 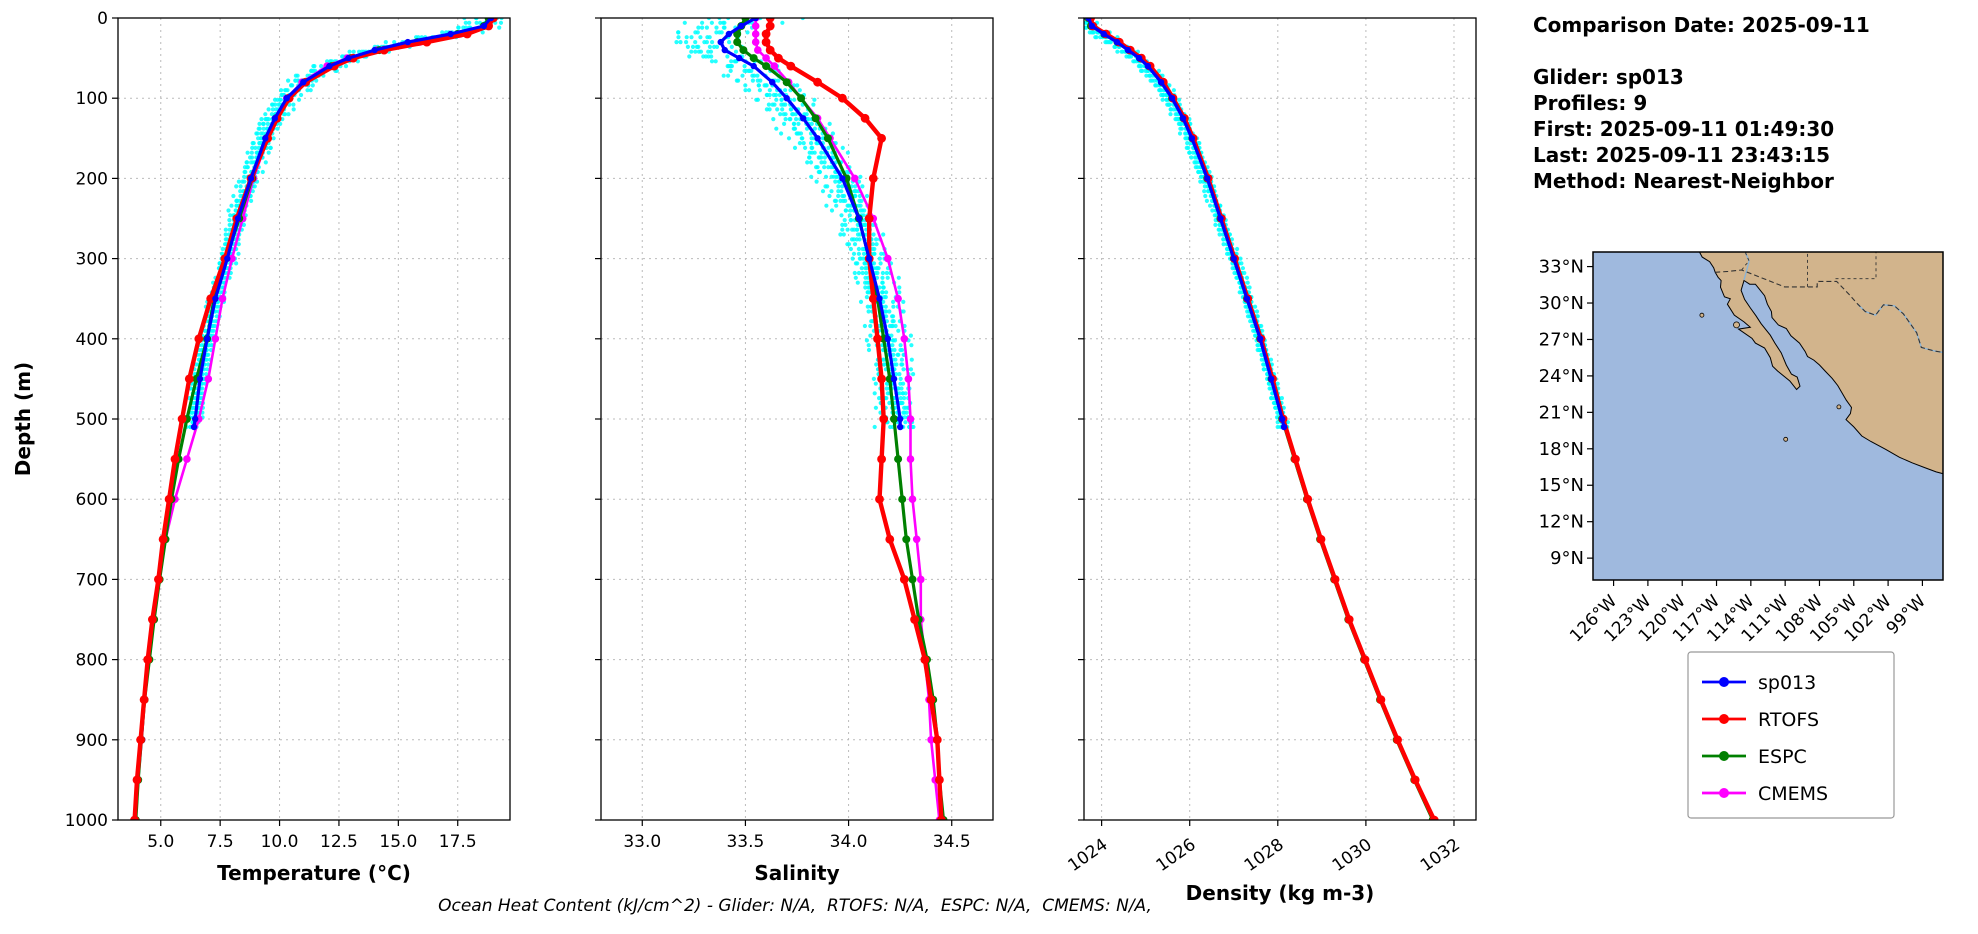 What do you see at coordinates (1701, 25) in the screenshot?
I see `comparison-date: Comparison Date: 2025-09-11` at bounding box center [1701, 25].